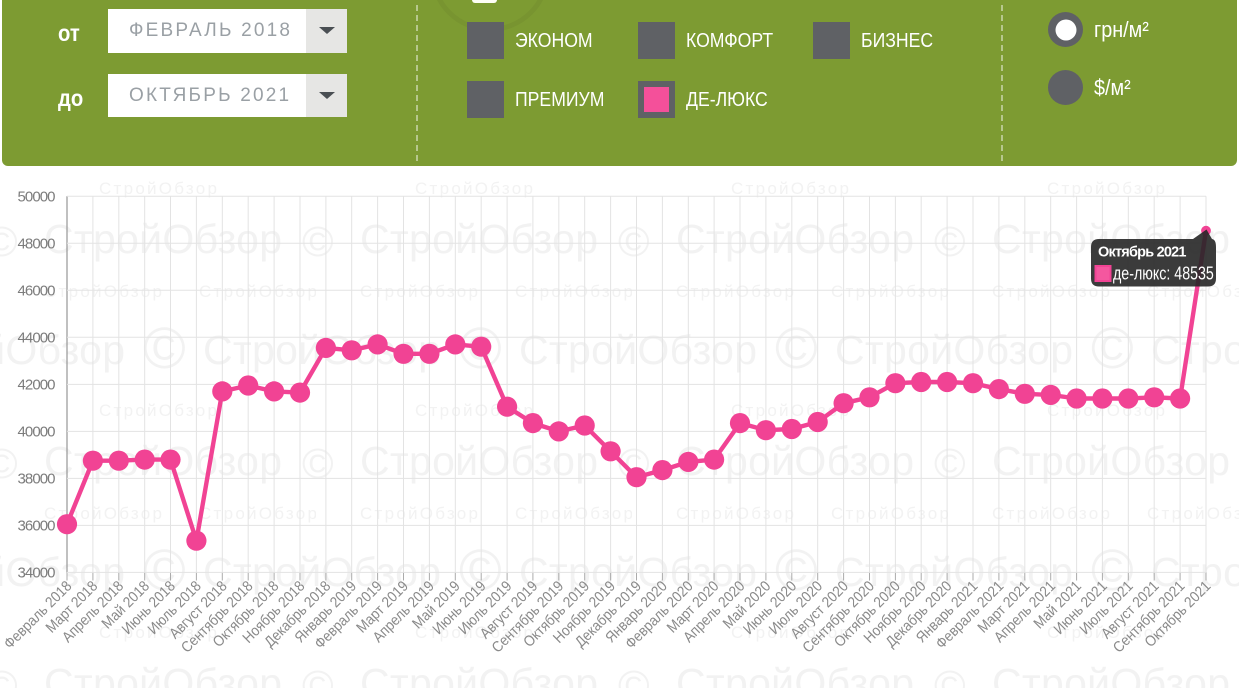 This screenshot has width=1239, height=688. Describe the element at coordinates (37, 244) in the screenshot. I see `svg-text: 48000` at that location.